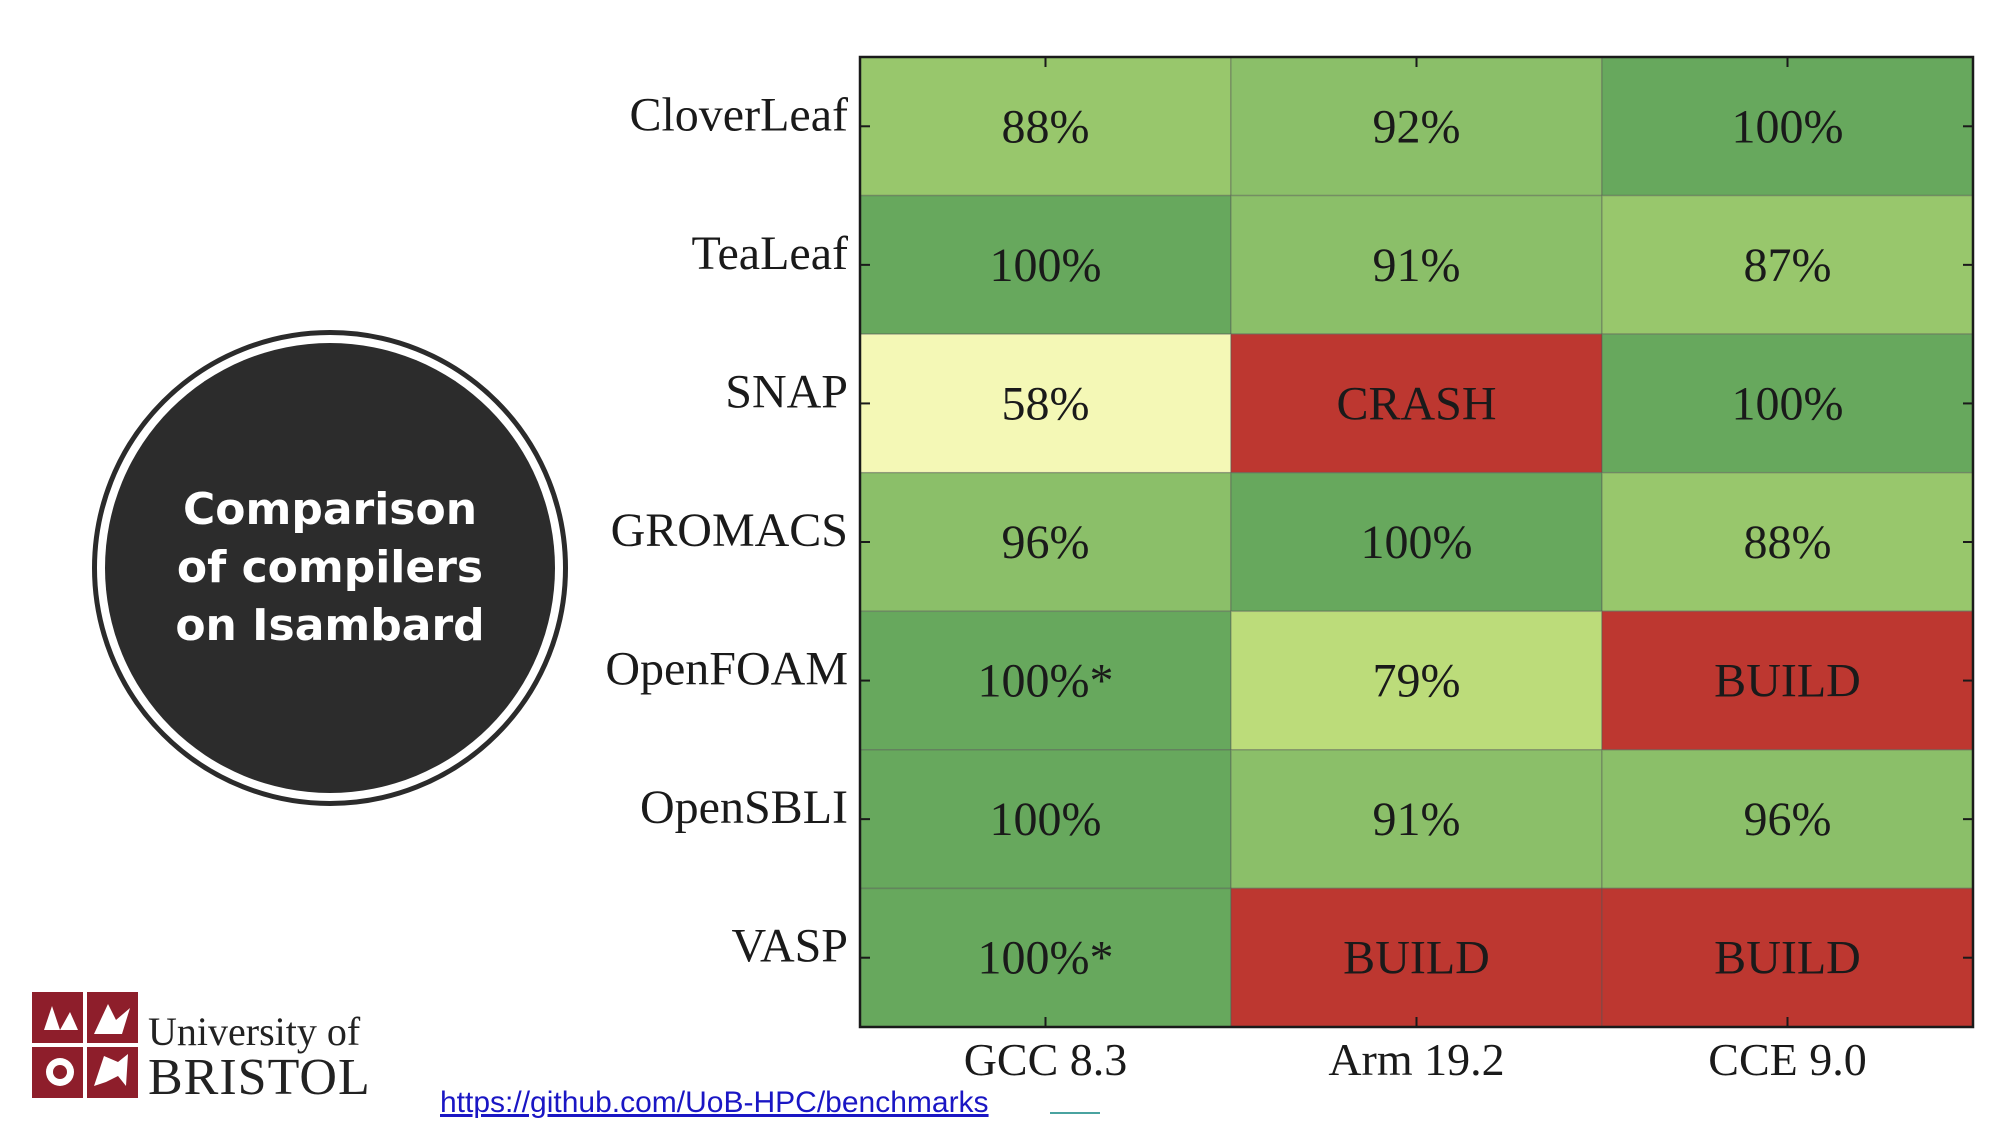 The image size is (2000, 1125). I want to click on cell-label-cloverleaf-gcc-8-3: 88%, so click(1046, 126).